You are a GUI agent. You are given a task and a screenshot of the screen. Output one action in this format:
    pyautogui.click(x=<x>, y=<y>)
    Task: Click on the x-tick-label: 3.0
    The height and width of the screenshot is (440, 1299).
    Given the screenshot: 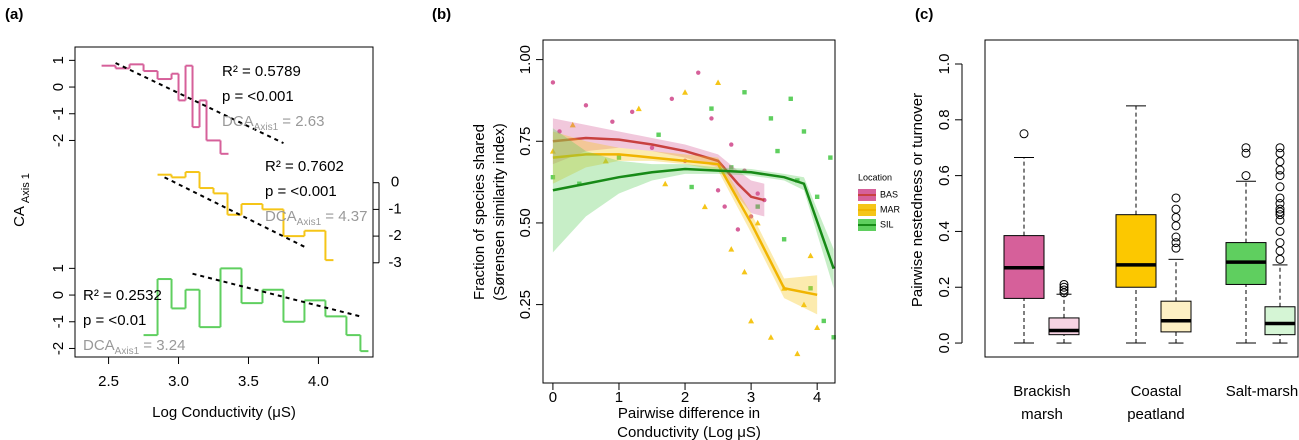 What is the action you would take?
    pyautogui.click(x=178, y=381)
    